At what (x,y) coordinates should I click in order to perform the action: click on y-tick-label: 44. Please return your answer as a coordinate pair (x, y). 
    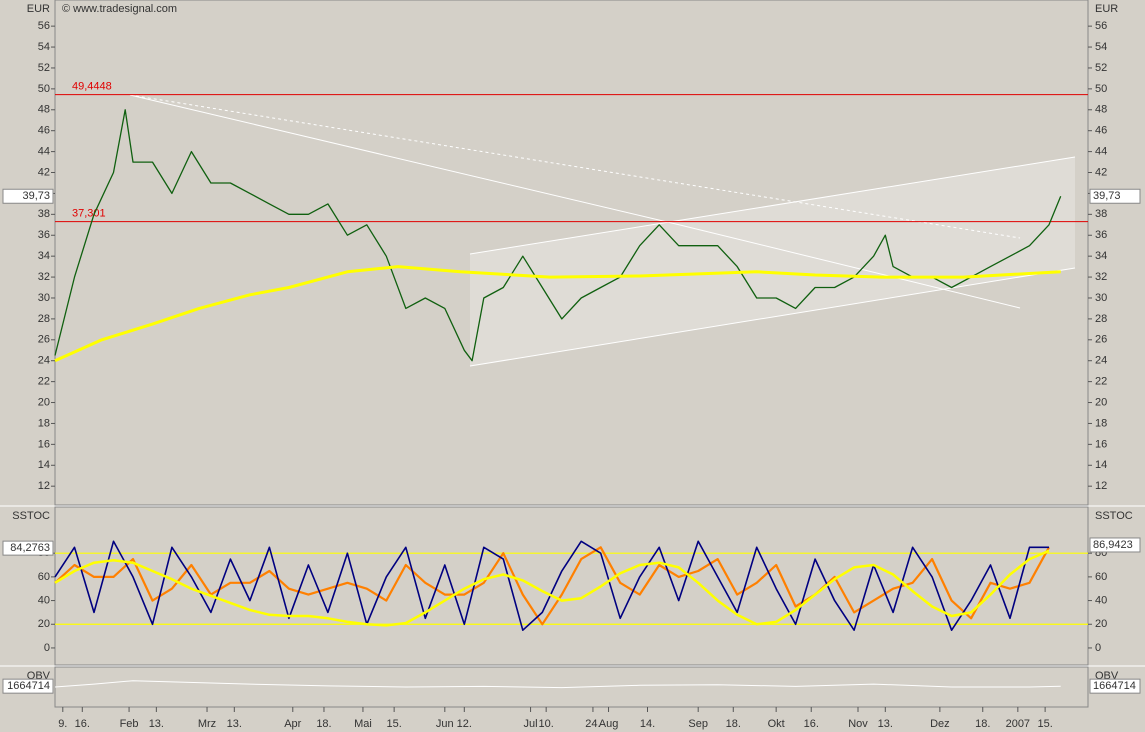
    Looking at the image, I should click on (44, 152).